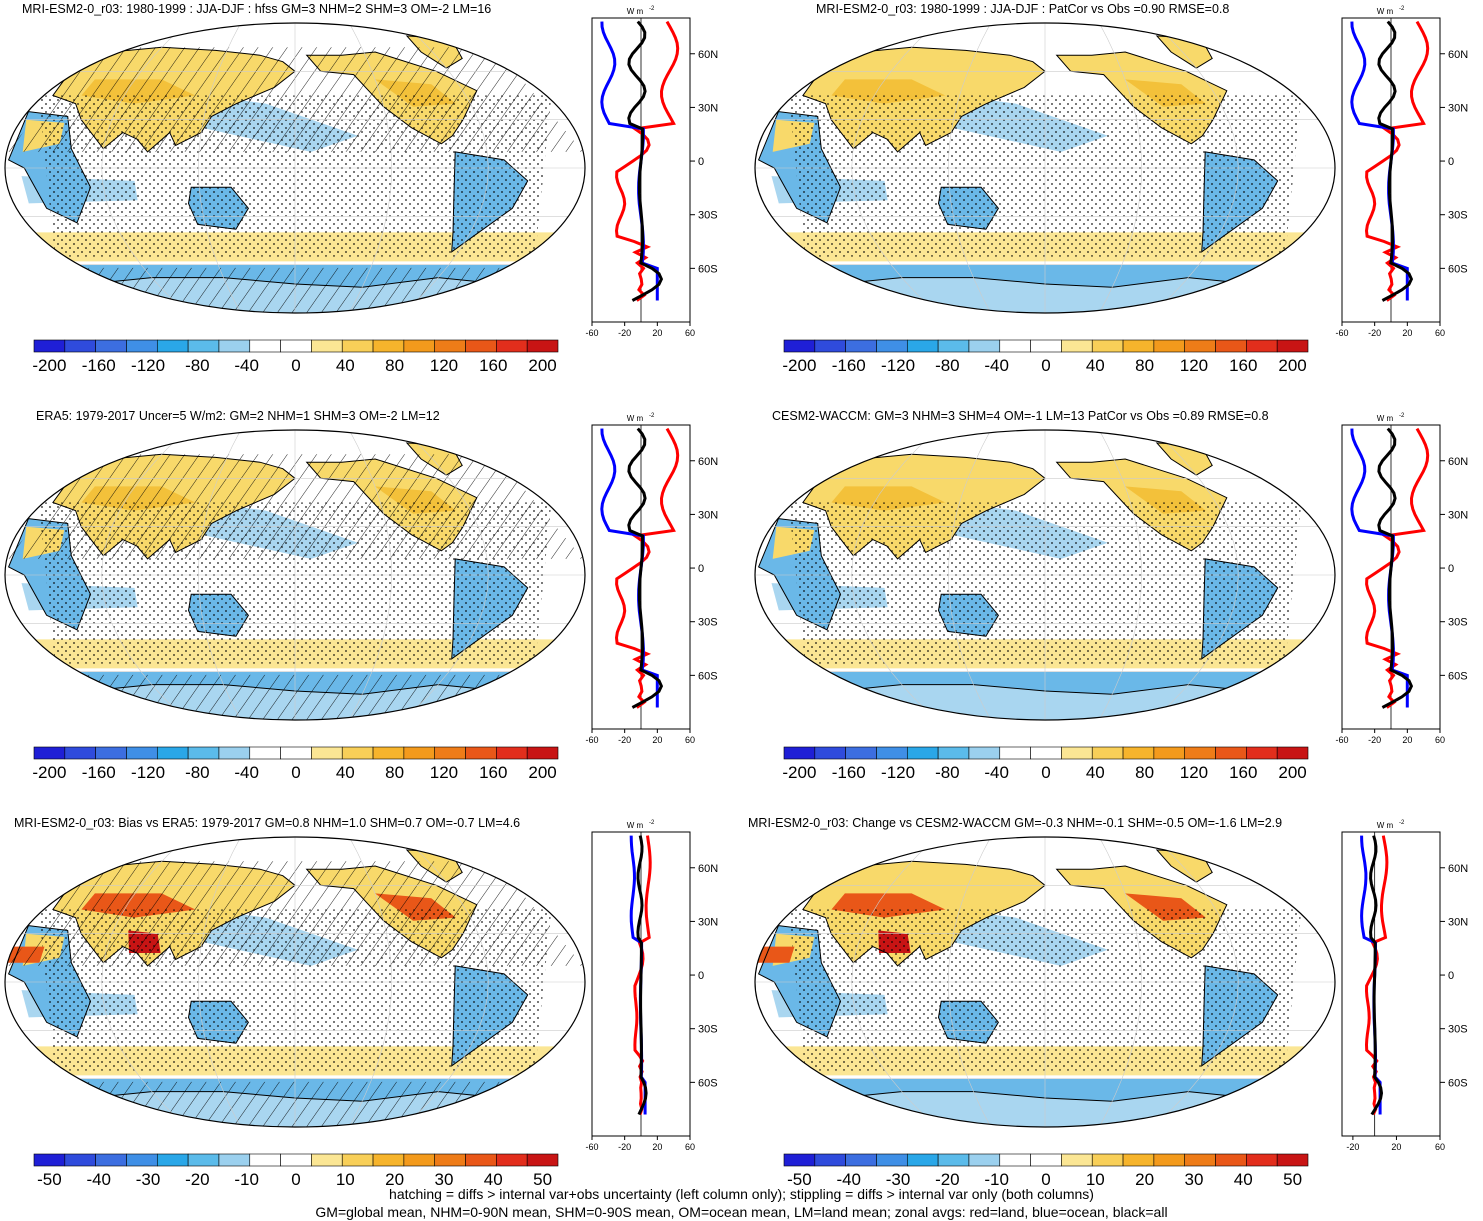 This screenshot has height=1221, width=1483. What do you see at coordinates (444, 772) in the screenshot?
I see `colorbar-tick-label: 120` at bounding box center [444, 772].